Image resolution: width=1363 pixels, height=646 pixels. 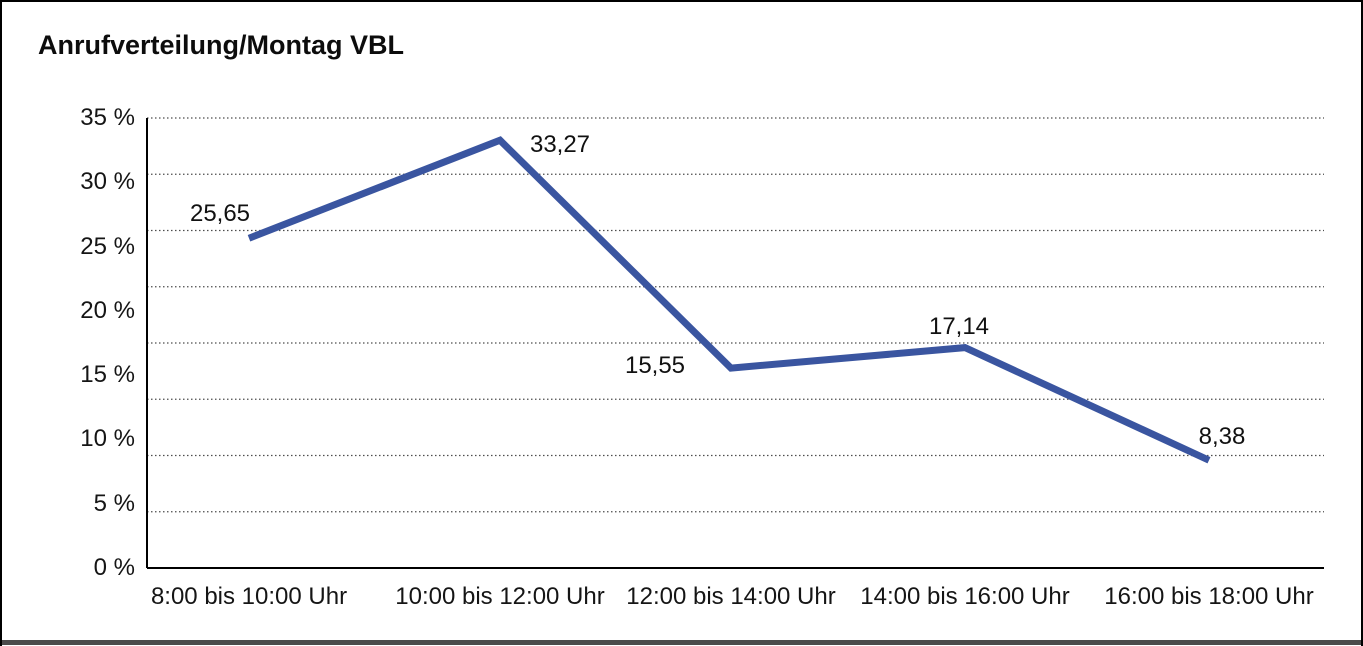 I want to click on data-point-label: 33,27, so click(x=560, y=145).